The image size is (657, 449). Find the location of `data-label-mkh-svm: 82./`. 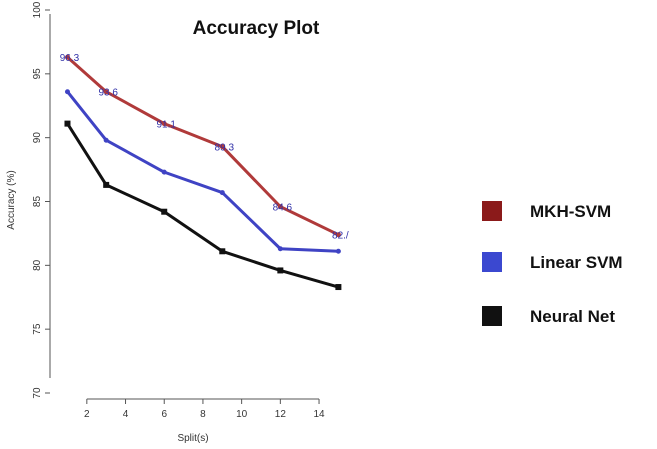

data-label-mkh-svm: 82./ is located at coordinates (340, 236).